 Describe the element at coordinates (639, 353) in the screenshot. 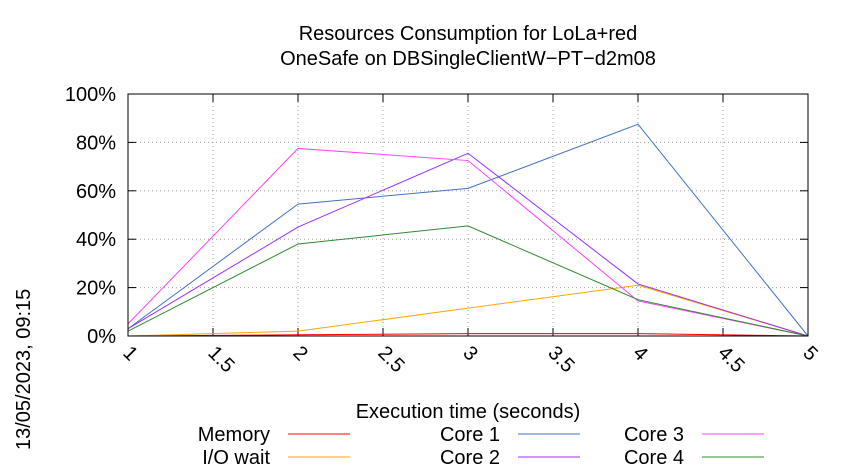

I see `x-tick-label: 4` at that location.